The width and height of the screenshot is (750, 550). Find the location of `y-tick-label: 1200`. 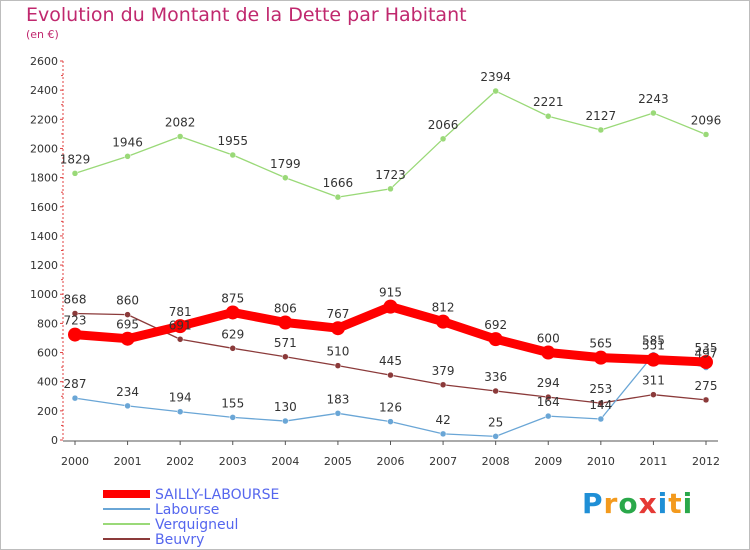

y-tick-label: 1200 is located at coordinates (44, 265).